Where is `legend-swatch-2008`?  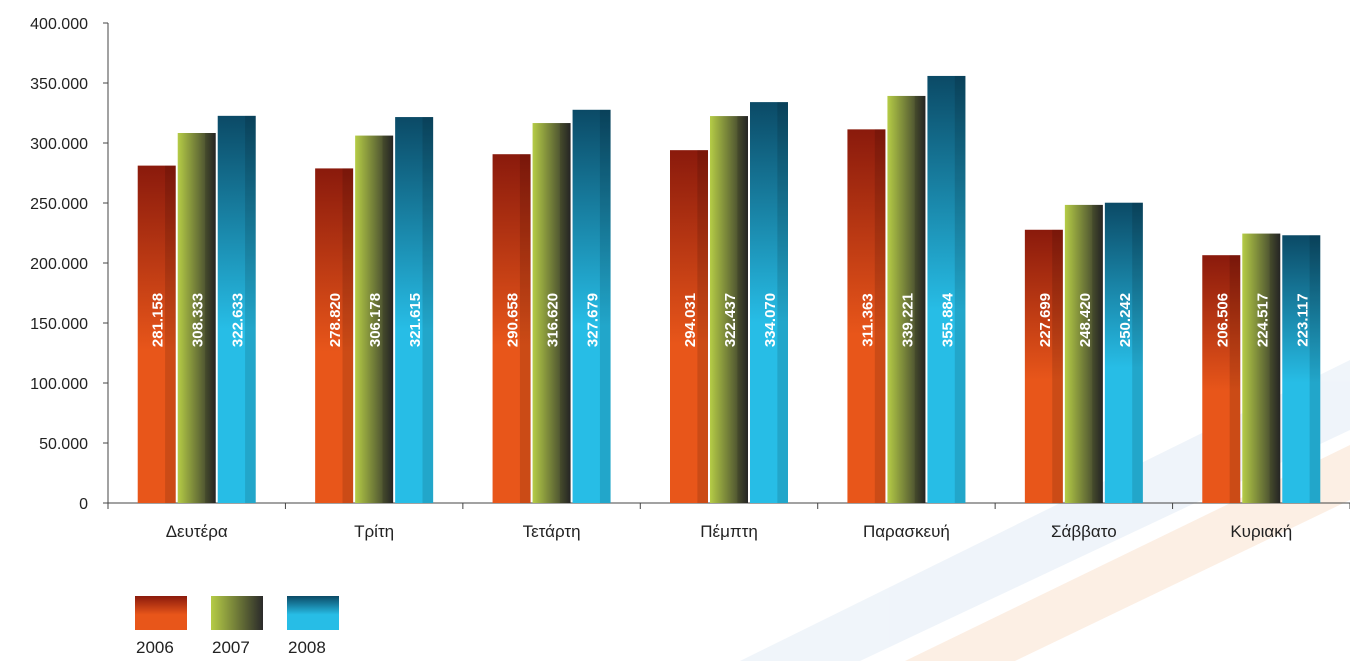 legend-swatch-2008 is located at coordinates (313, 613).